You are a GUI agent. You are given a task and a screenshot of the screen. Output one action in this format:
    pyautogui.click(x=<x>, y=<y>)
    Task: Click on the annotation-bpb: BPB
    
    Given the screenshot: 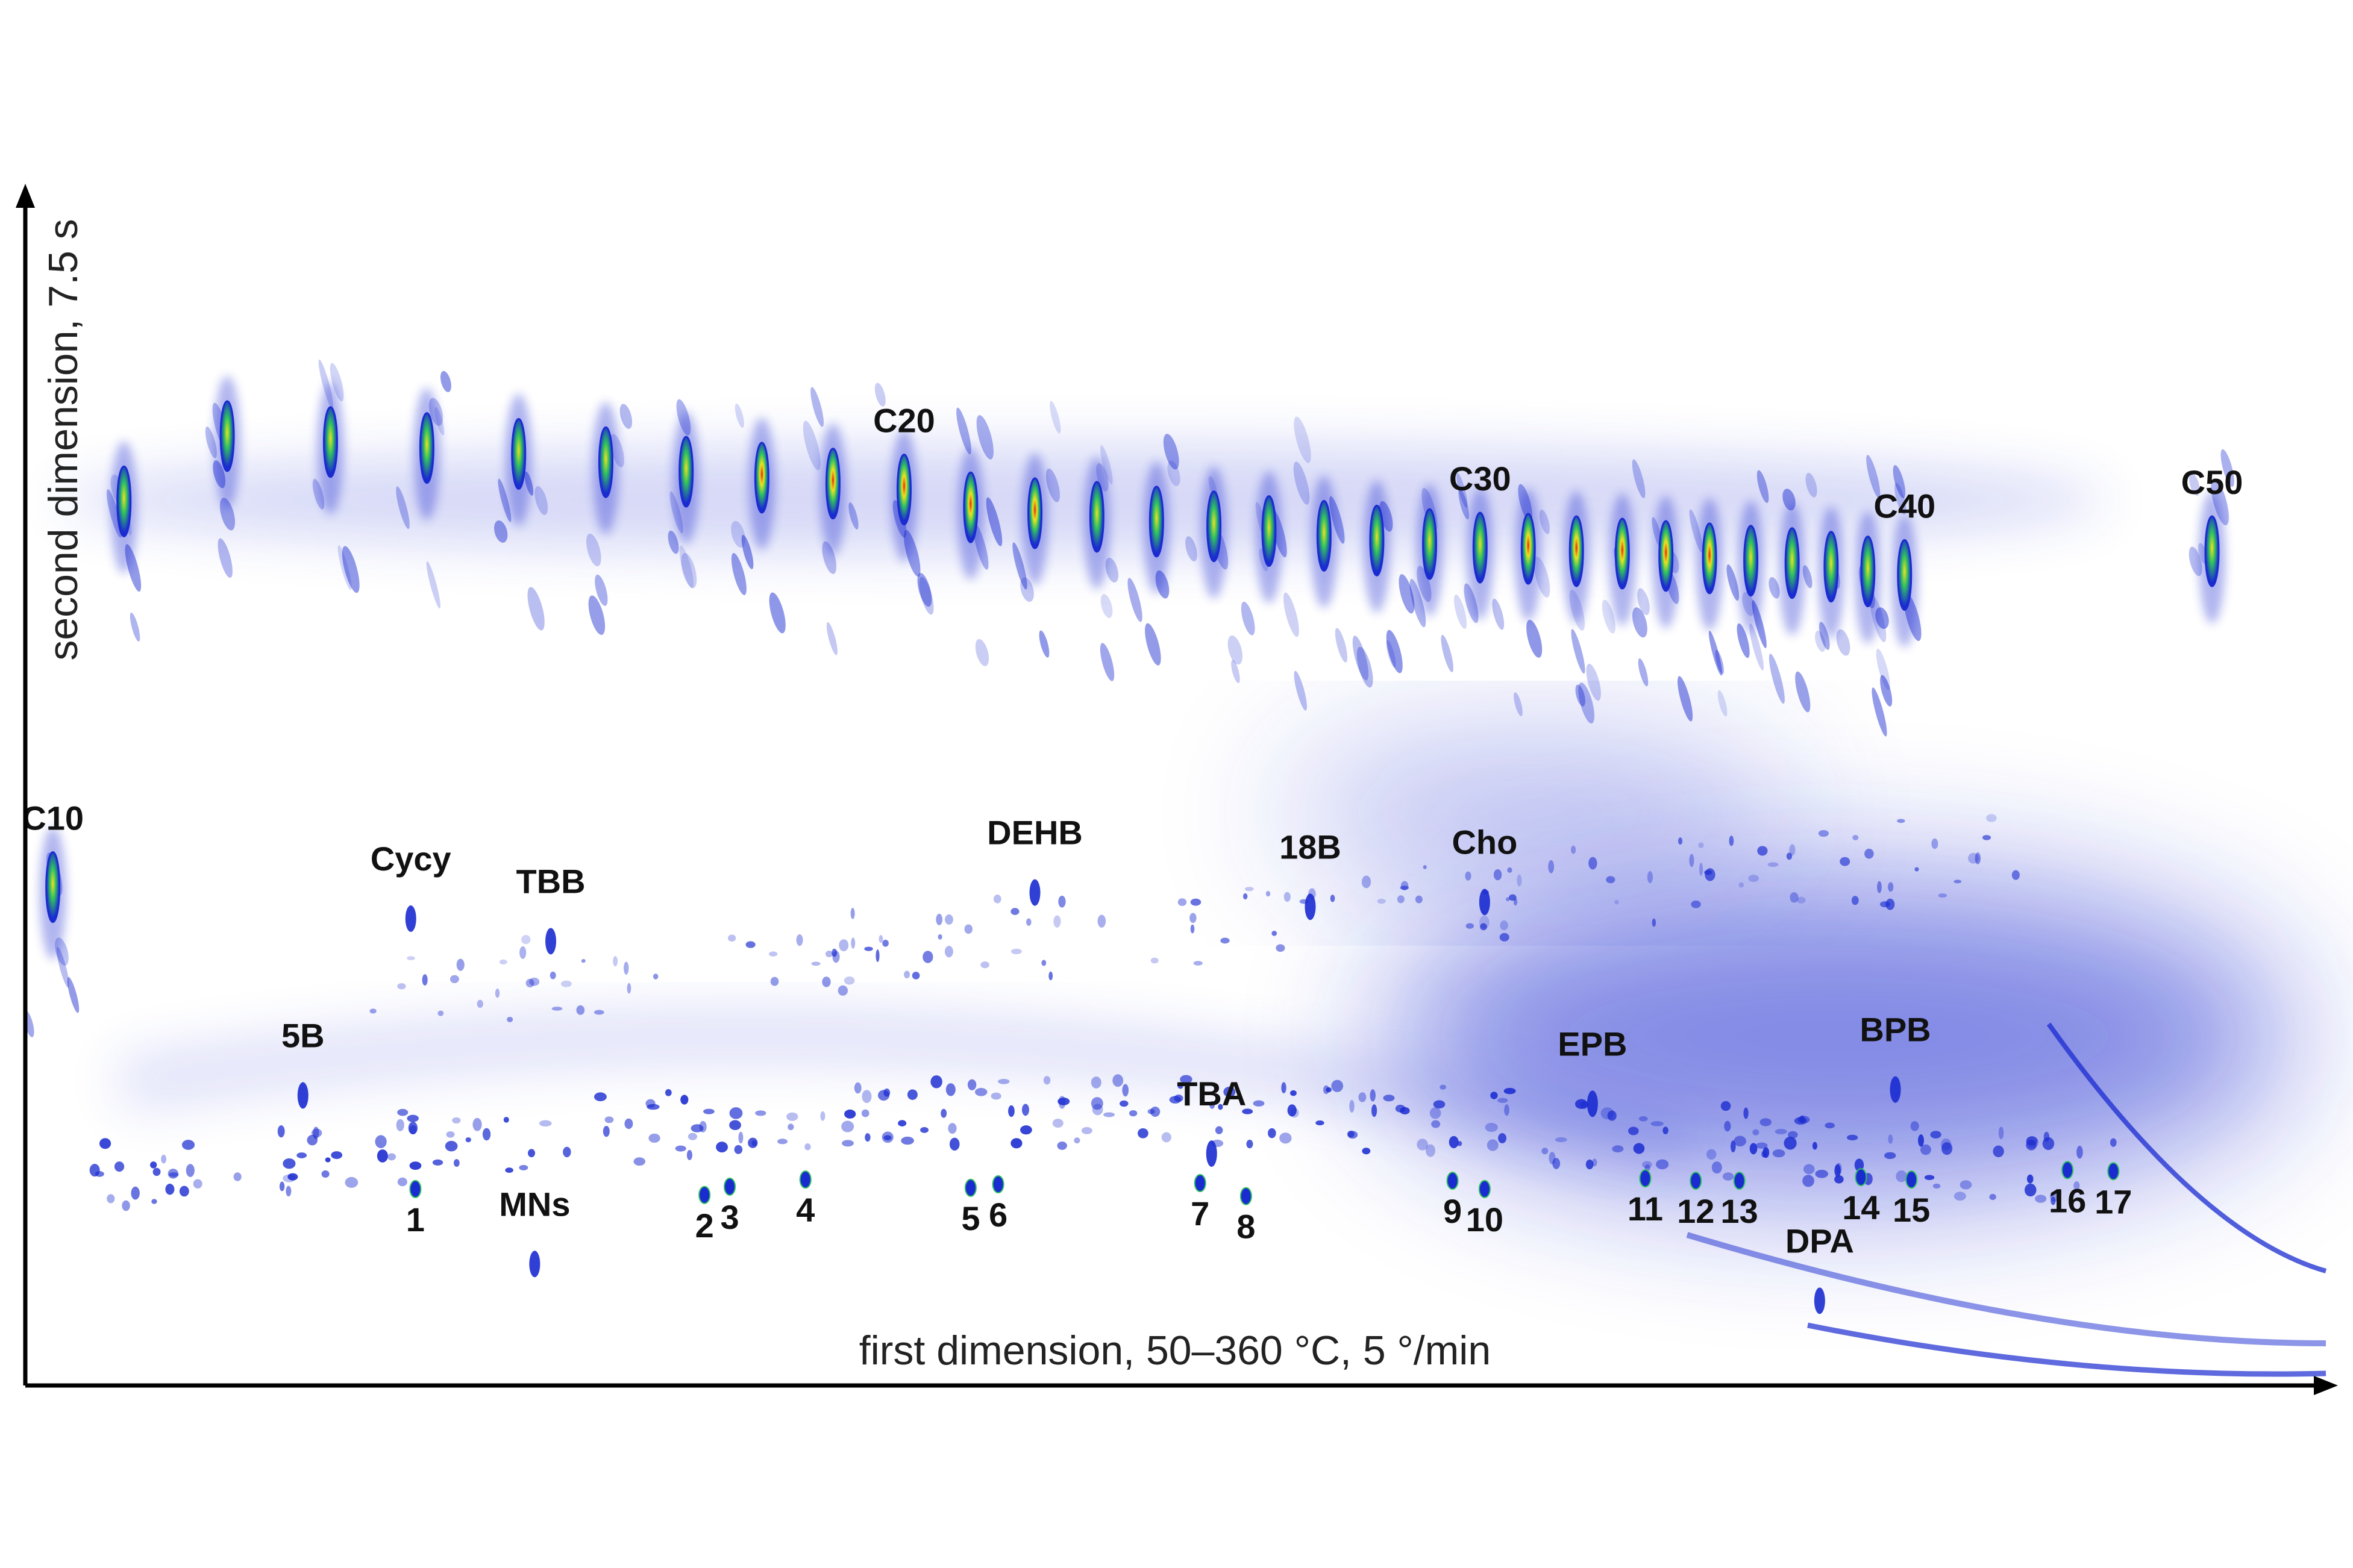 What is the action you would take?
    pyautogui.click(x=1895, y=1030)
    